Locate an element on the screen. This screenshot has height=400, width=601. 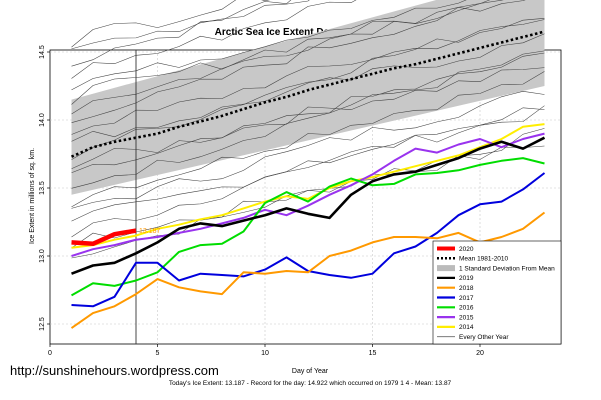
y-tick-label: 13.0 is located at coordinates (42, 256).